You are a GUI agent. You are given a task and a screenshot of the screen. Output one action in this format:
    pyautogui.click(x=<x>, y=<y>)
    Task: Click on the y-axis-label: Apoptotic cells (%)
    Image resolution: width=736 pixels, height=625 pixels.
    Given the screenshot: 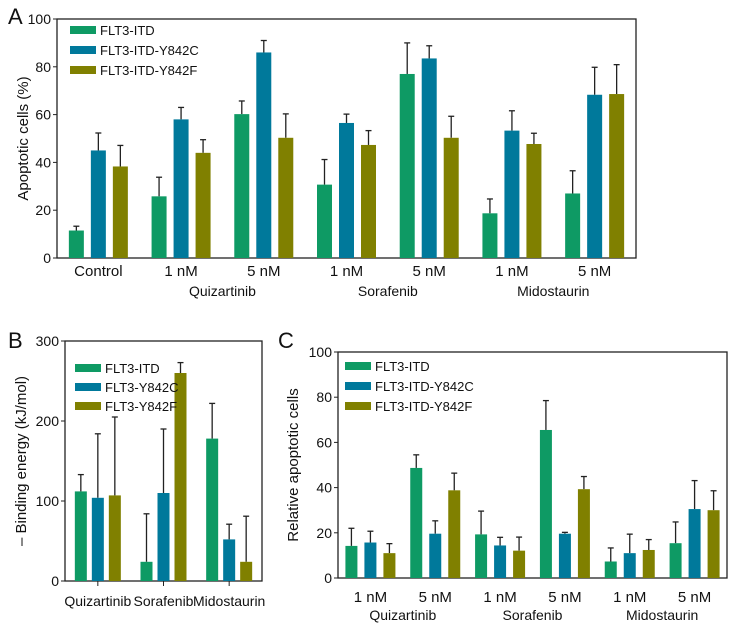 What is the action you would take?
    pyautogui.click(x=23, y=138)
    